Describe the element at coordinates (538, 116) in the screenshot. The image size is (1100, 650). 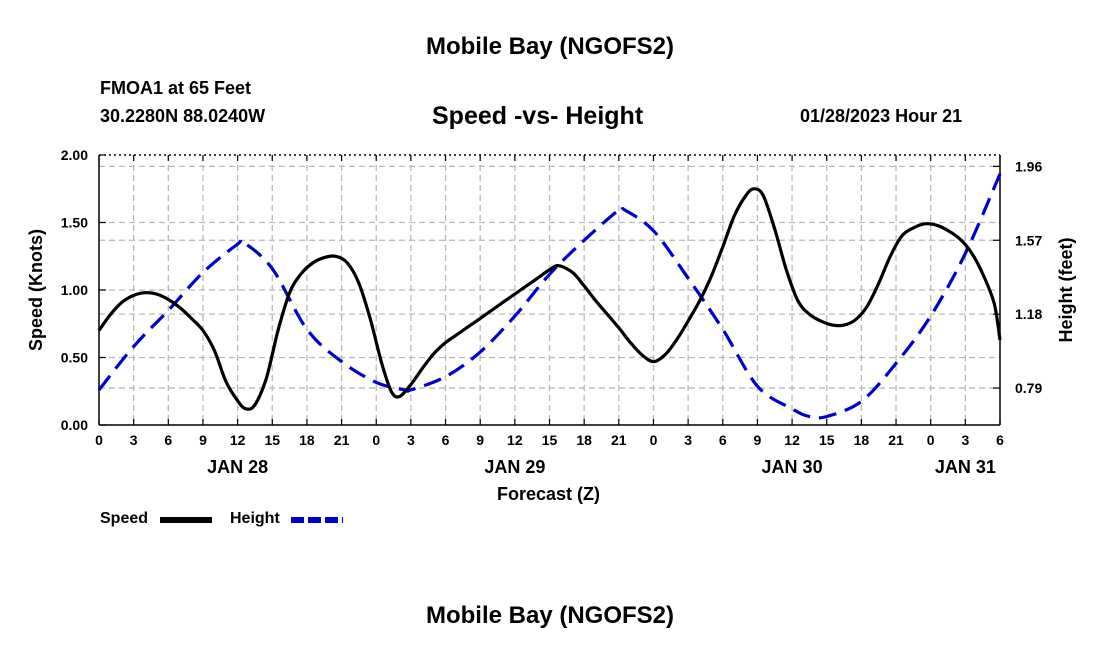
I see `chart-subtitle: Speed -vs- Height` at that location.